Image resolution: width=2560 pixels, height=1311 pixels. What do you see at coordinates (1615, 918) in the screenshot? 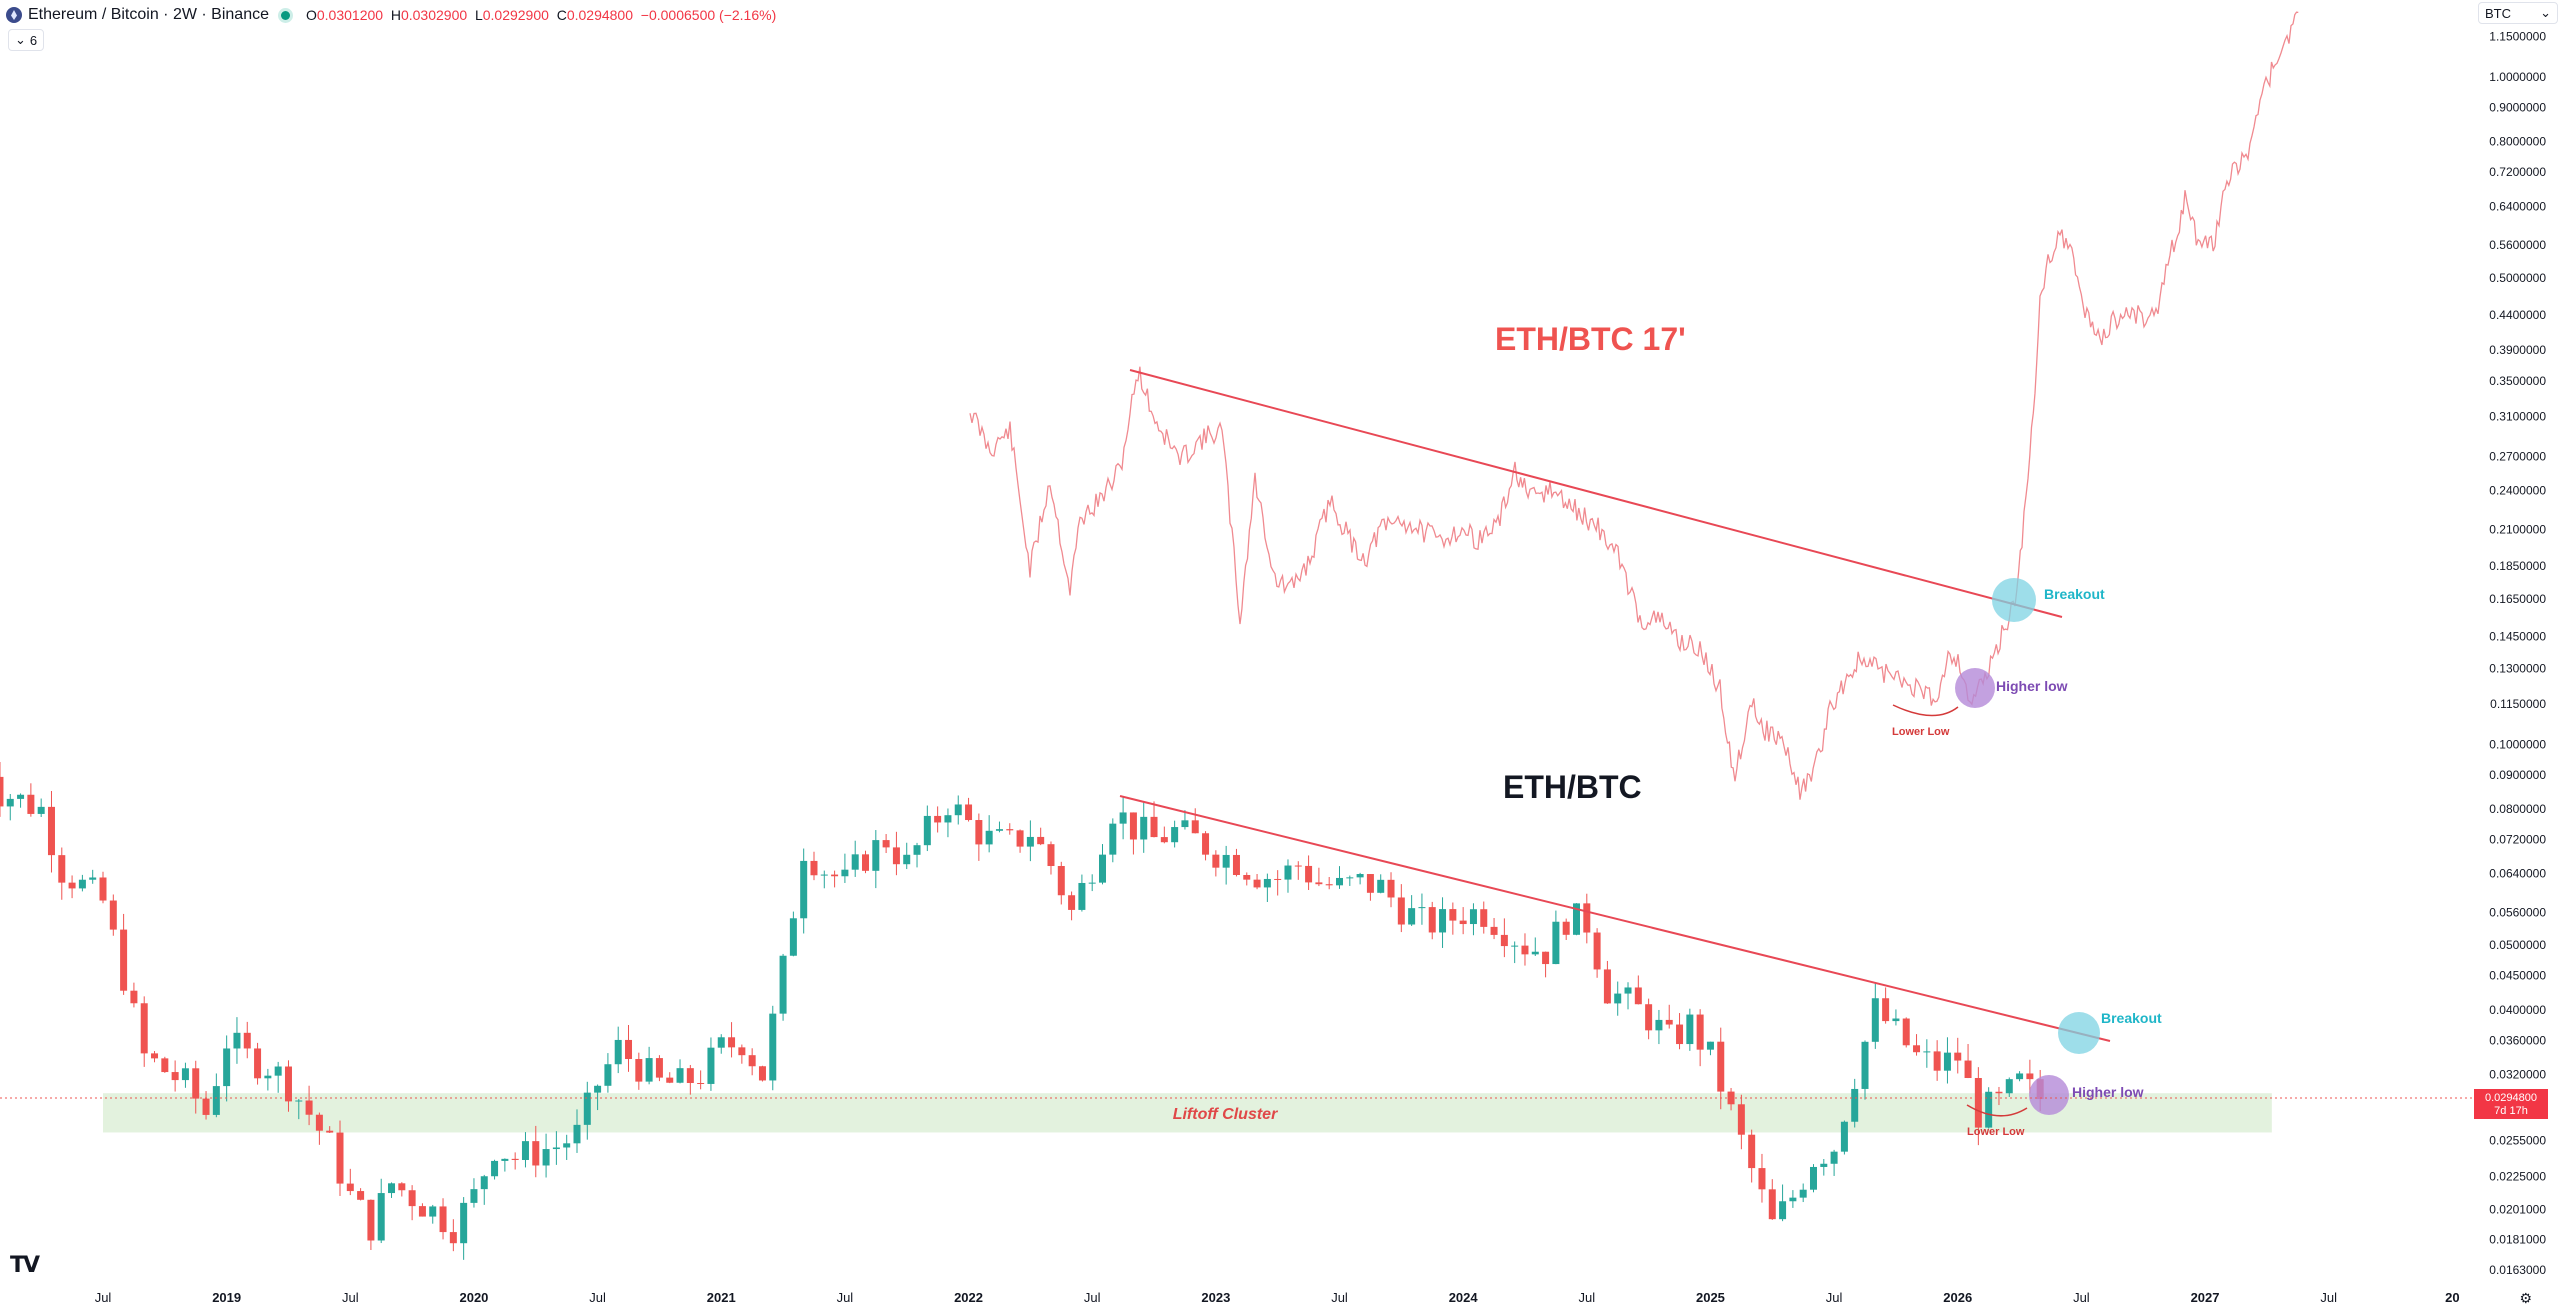
I see `candle-trendline` at bounding box center [1615, 918].